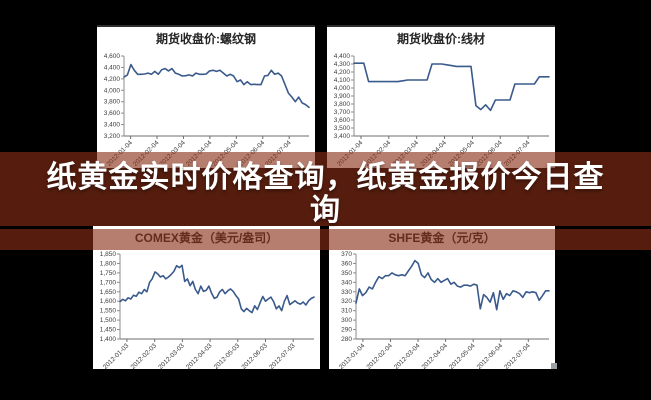 The width and height of the screenshot is (651, 400). Describe the element at coordinates (108, 292) in the screenshot. I see `svg-text: 1,650` at that location.